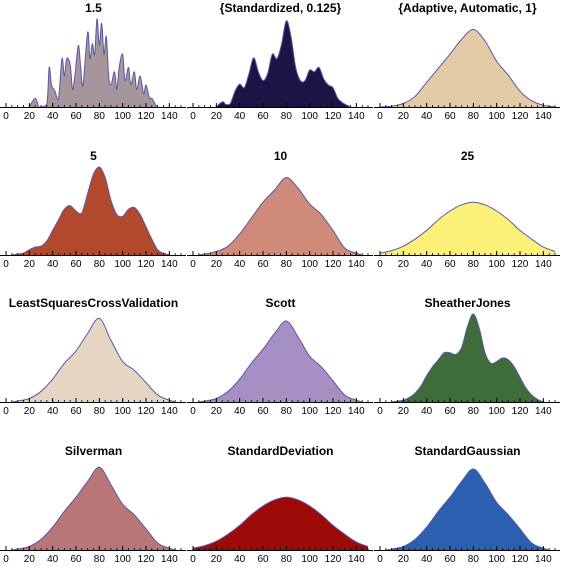 The width and height of the screenshot is (562, 585). I want to click on panel-title: SheatherJones, so click(467, 303).